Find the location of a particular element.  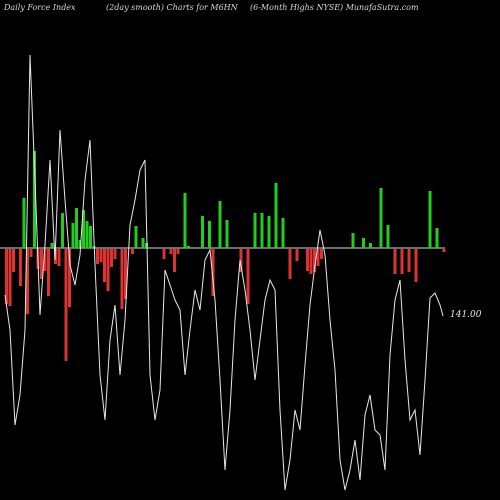

last-value-label: 141.00 is located at coordinates (466, 315).